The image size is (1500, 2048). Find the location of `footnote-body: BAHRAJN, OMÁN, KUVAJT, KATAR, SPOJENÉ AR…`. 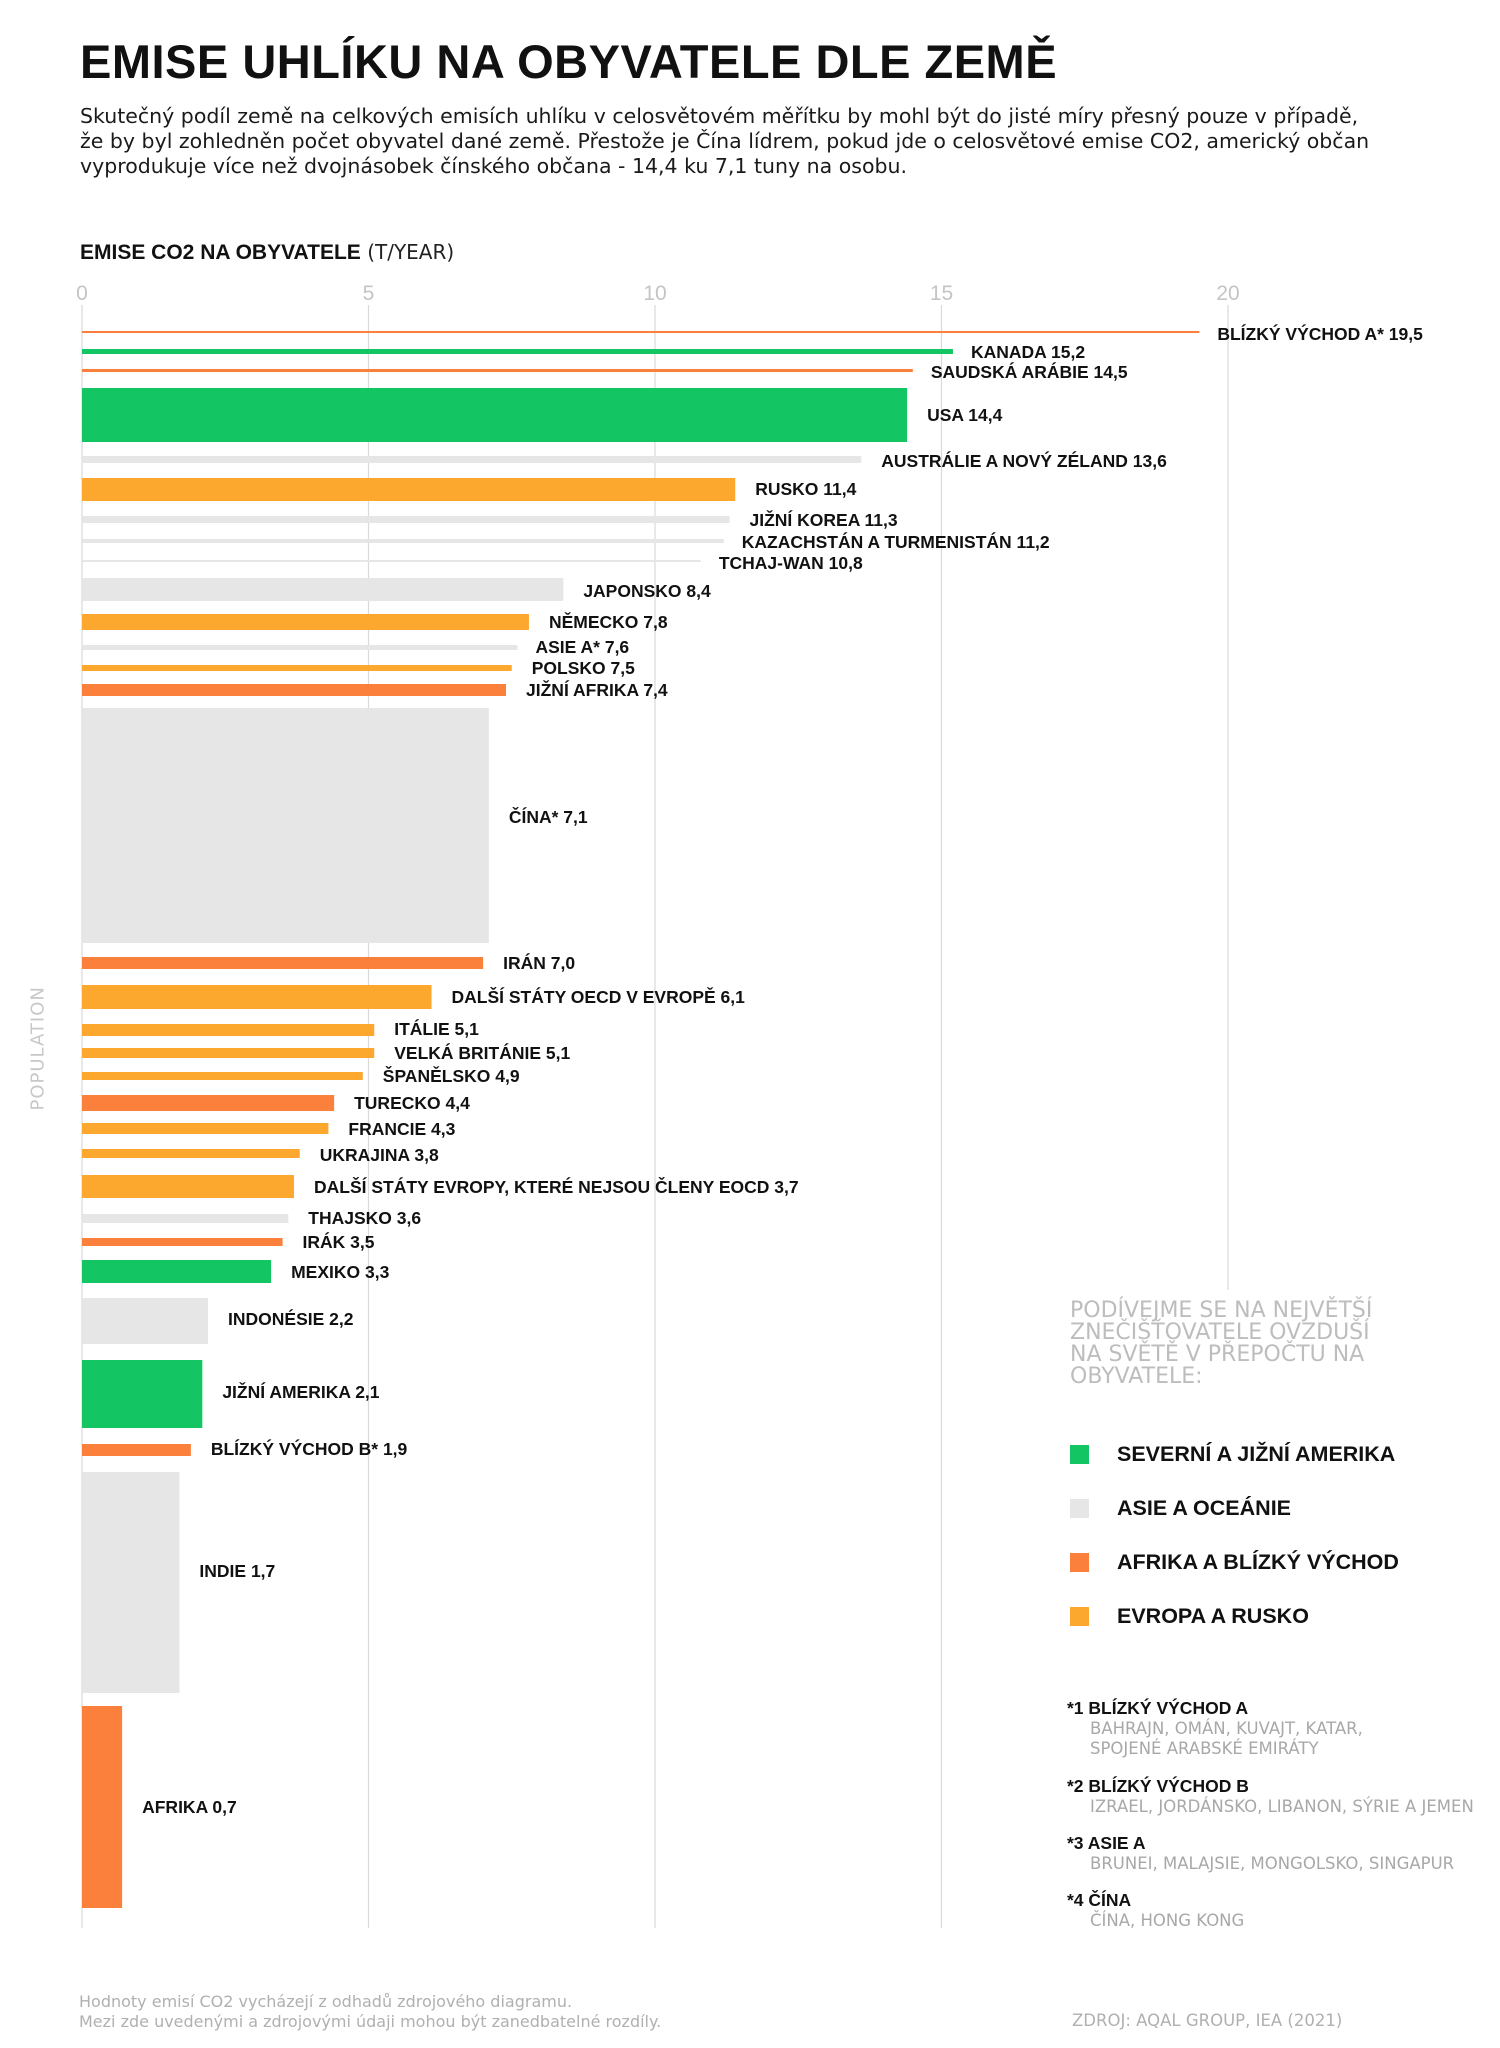

footnote-body: BAHRAJN, OMÁN, KUVAJT, KATAR, SPOJENÉ AR… is located at coordinates (1226, 1739).